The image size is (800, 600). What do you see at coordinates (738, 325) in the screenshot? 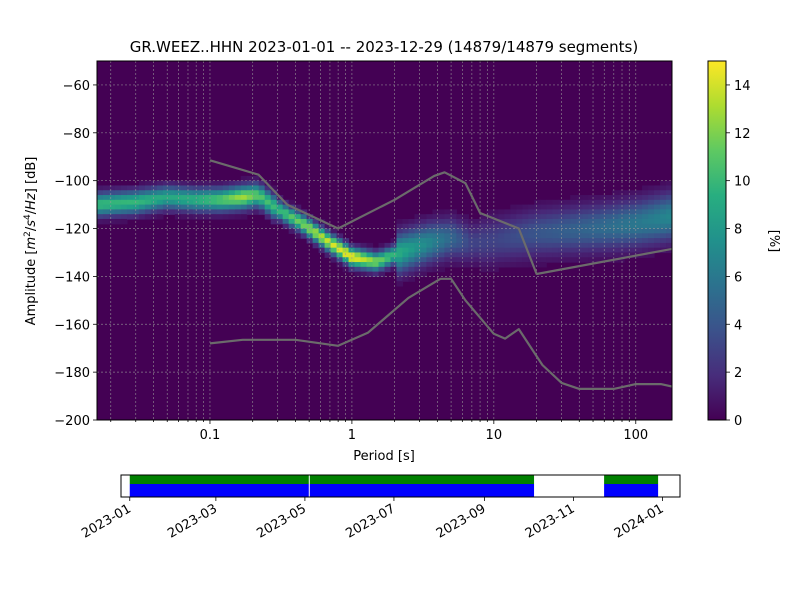
I see `colorbar-tick-label: 4` at bounding box center [738, 325].